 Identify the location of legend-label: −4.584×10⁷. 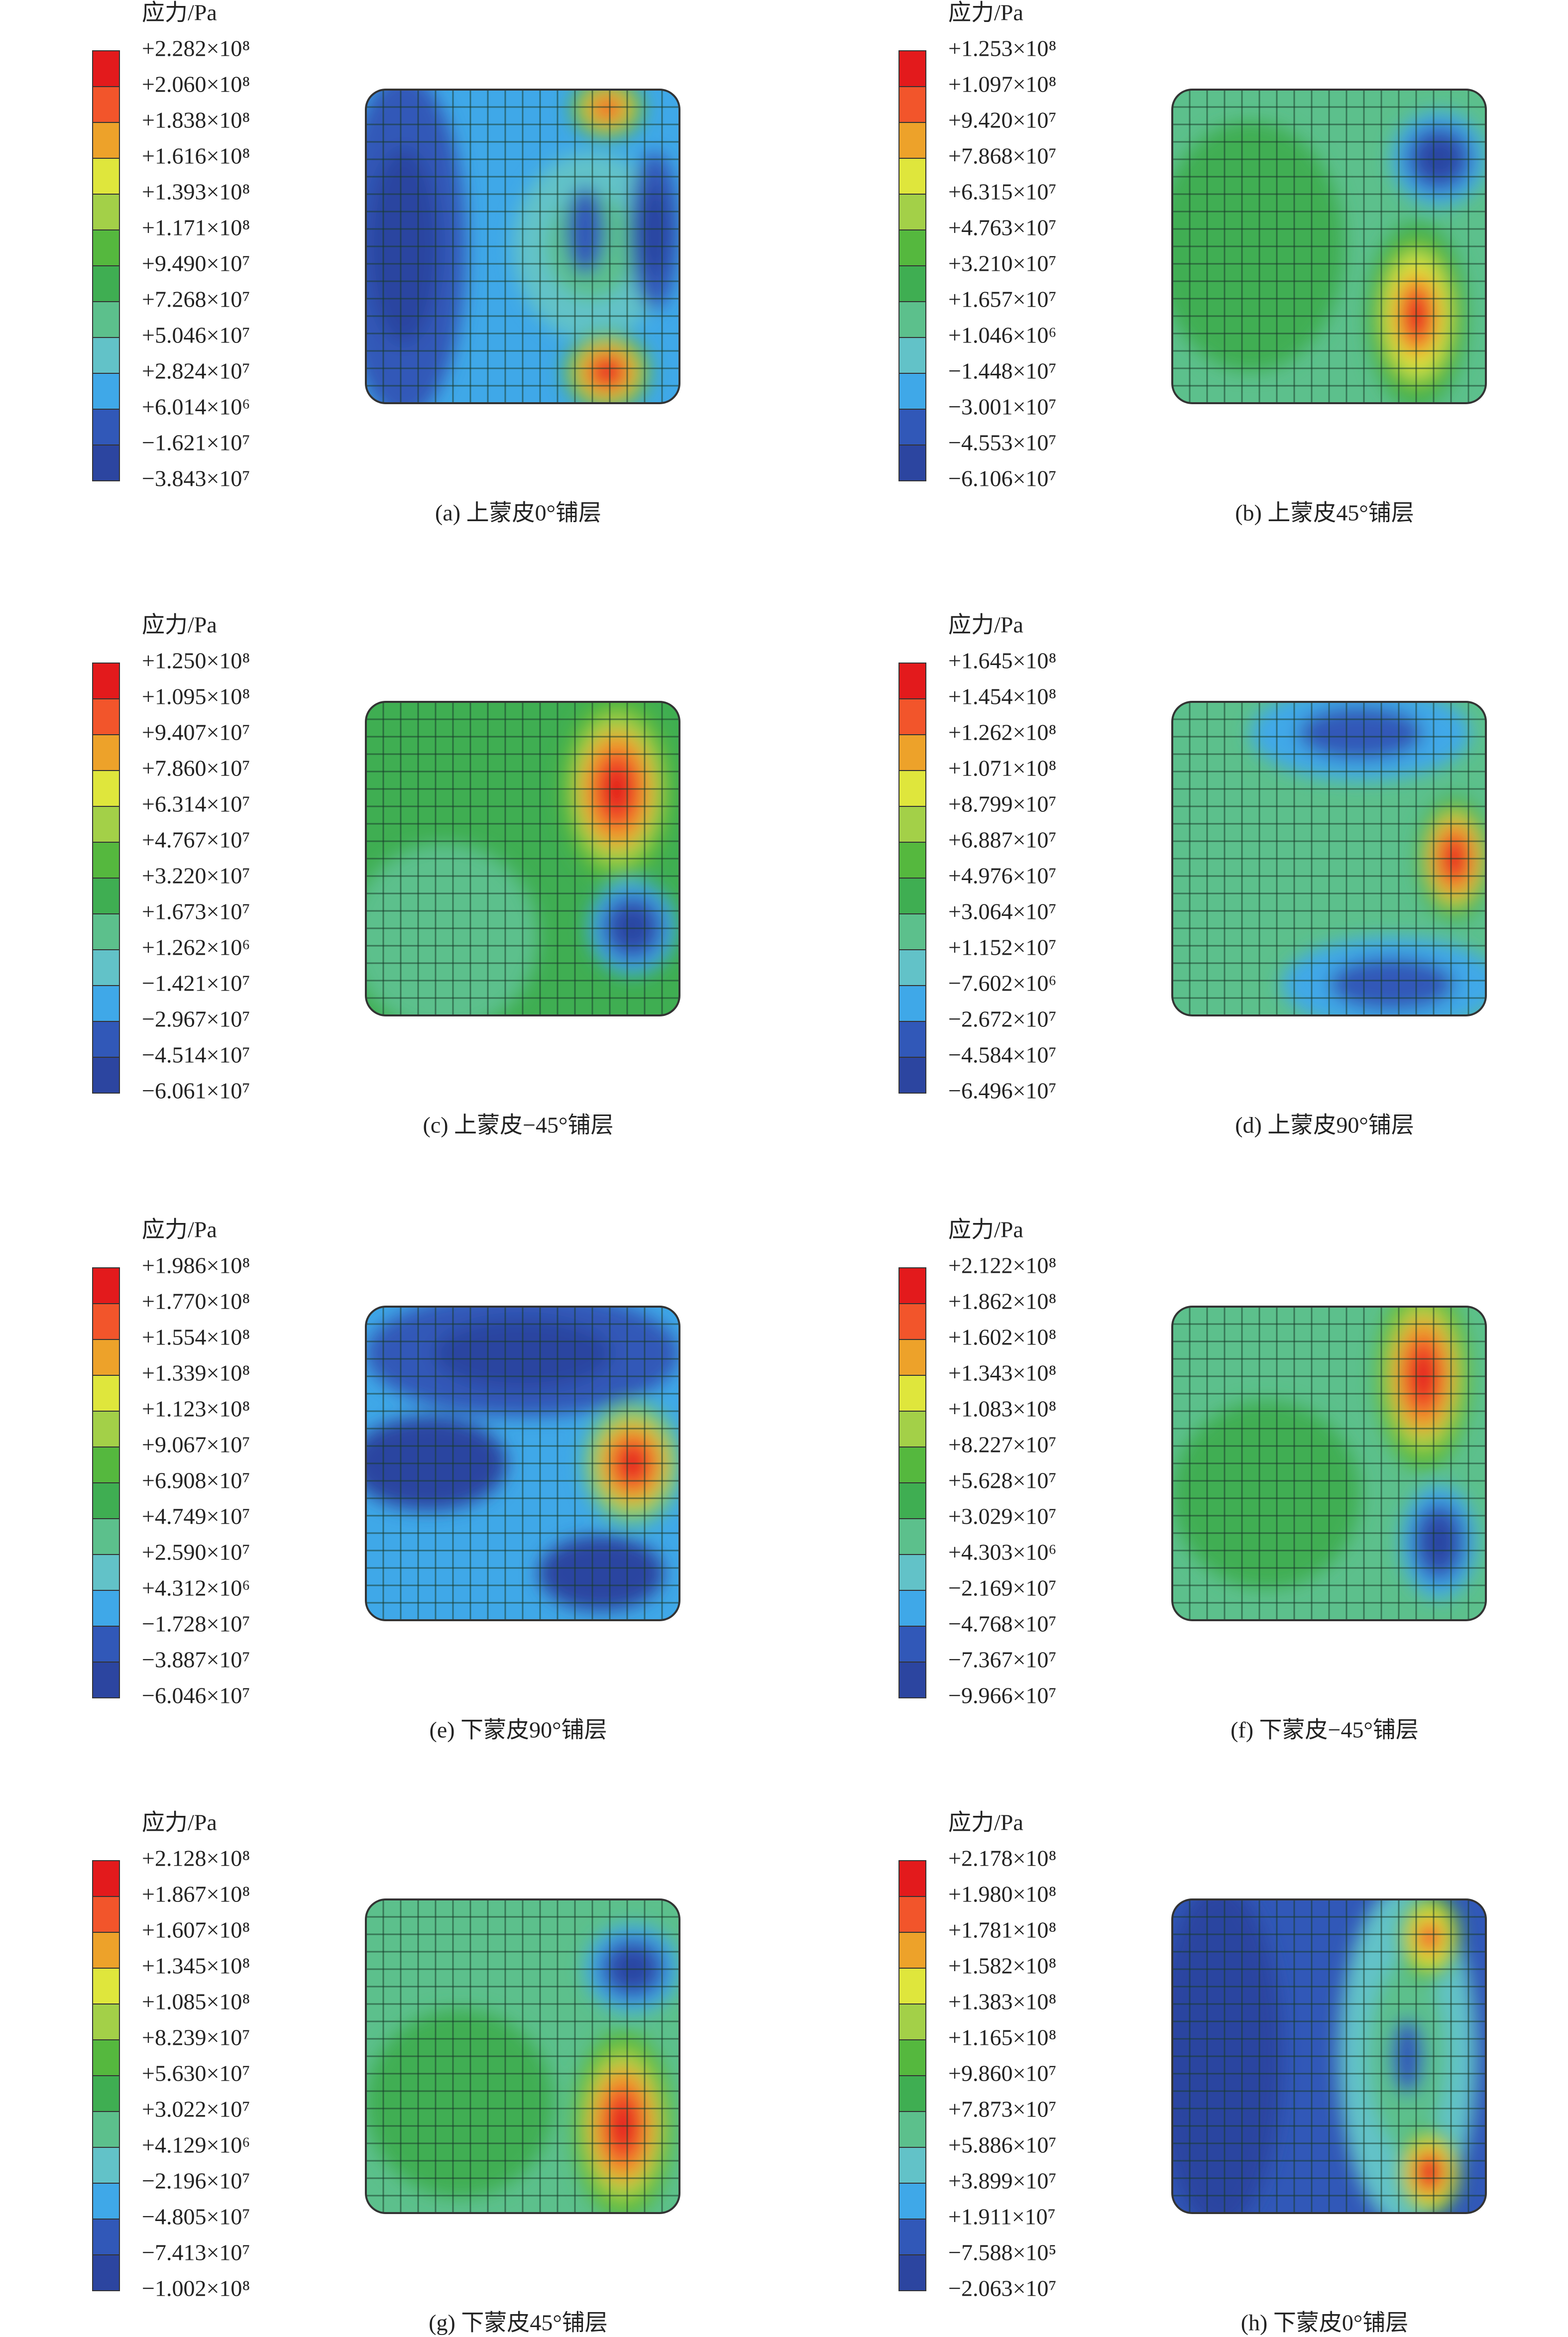
(1002, 1055).